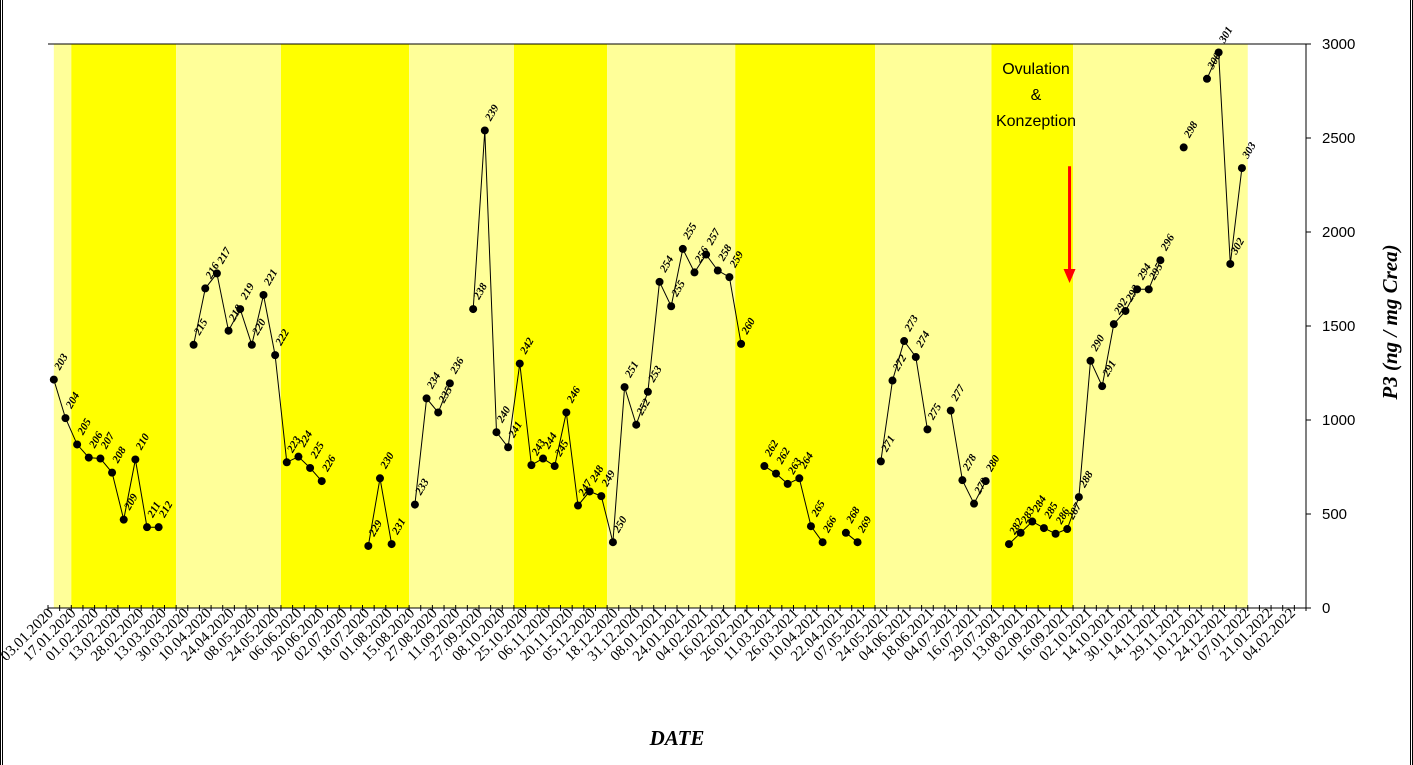 The image size is (1413, 765). I want to click on y-tick-label: 3000, so click(1338, 44).